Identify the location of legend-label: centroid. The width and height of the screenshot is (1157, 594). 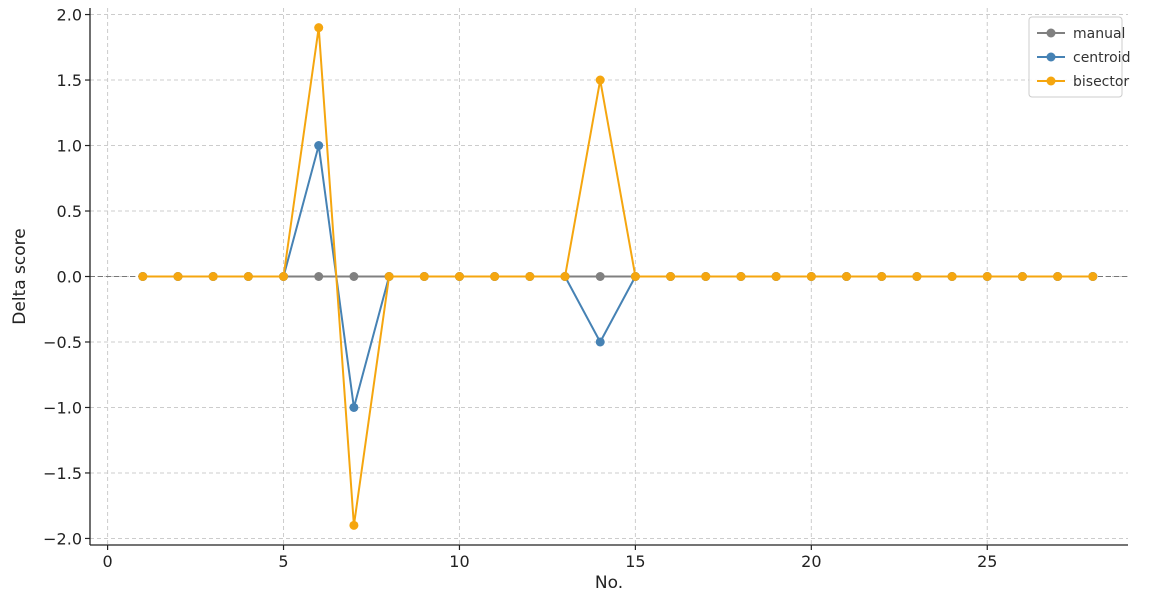
(1101, 58).